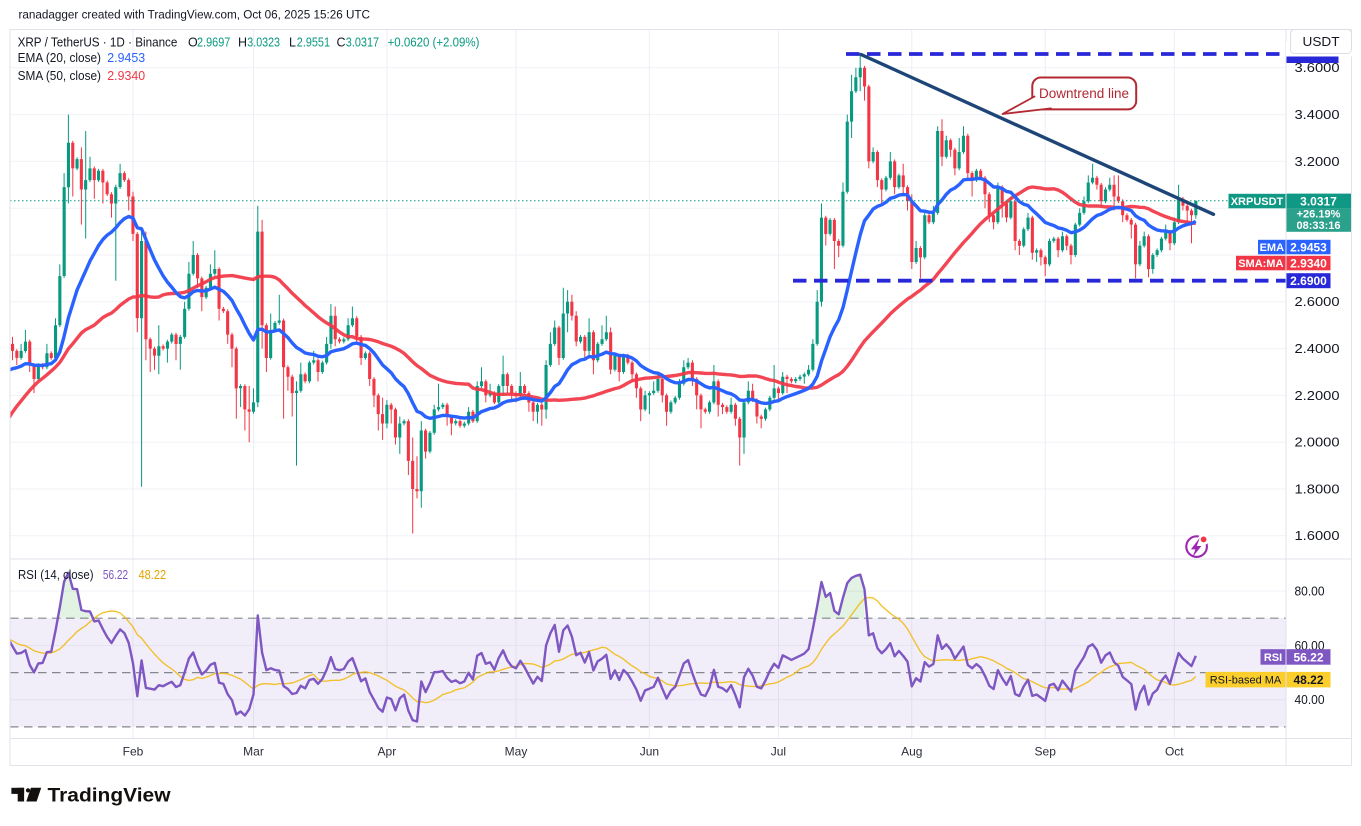 Image resolution: width=1361 pixels, height=826 pixels. What do you see at coordinates (59, 58) in the screenshot?
I see `svg-text: EMA (20, close)` at bounding box center [59, 58].